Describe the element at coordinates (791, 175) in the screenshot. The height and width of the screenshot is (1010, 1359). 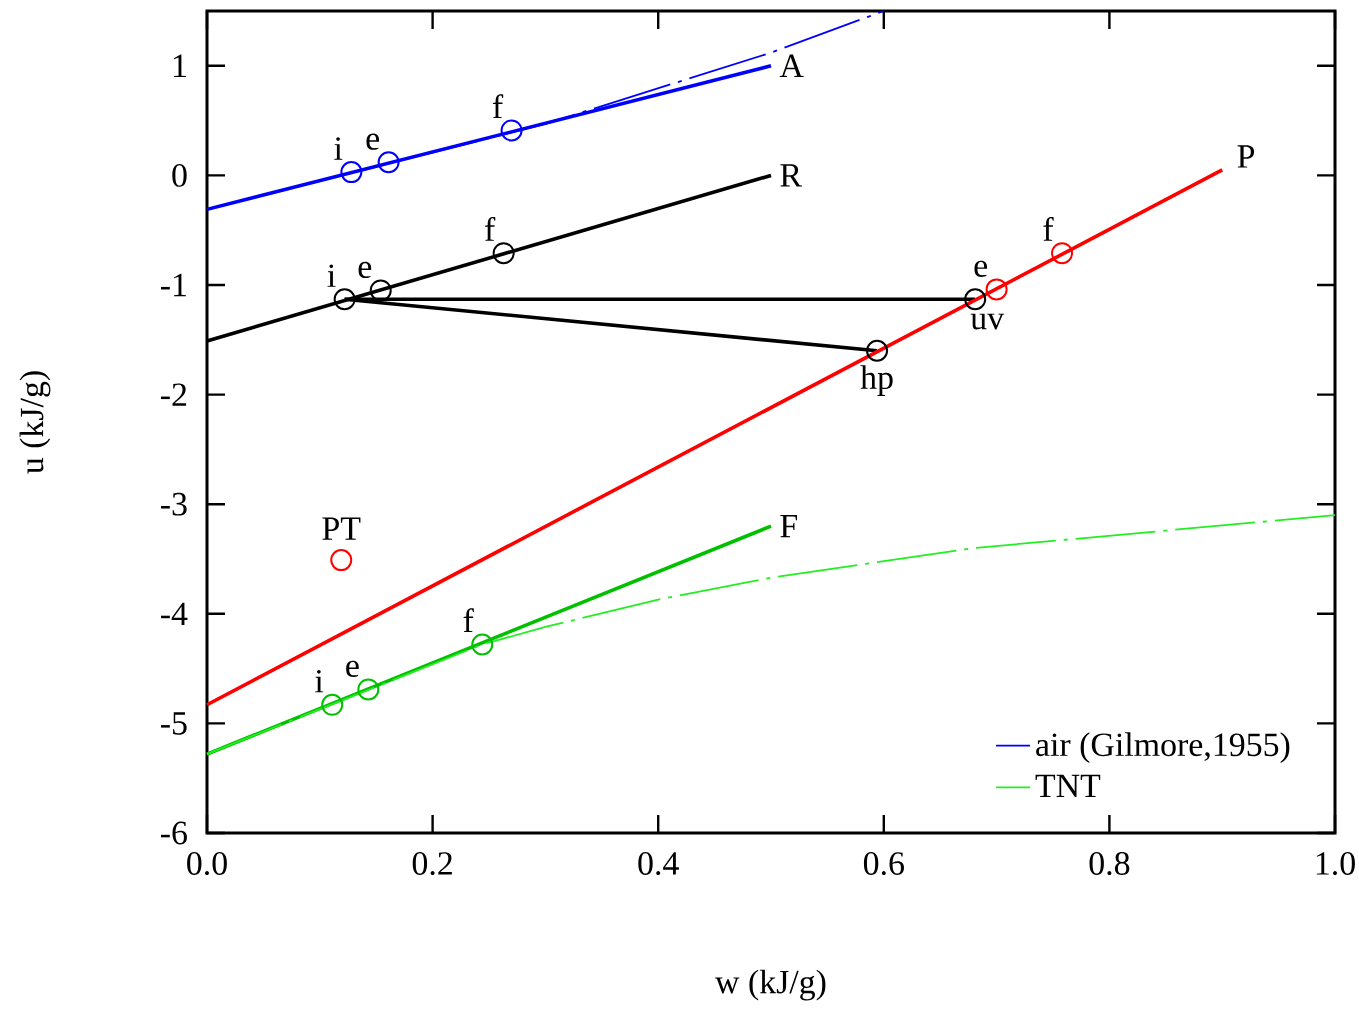
I see `annotation: R` at that location.